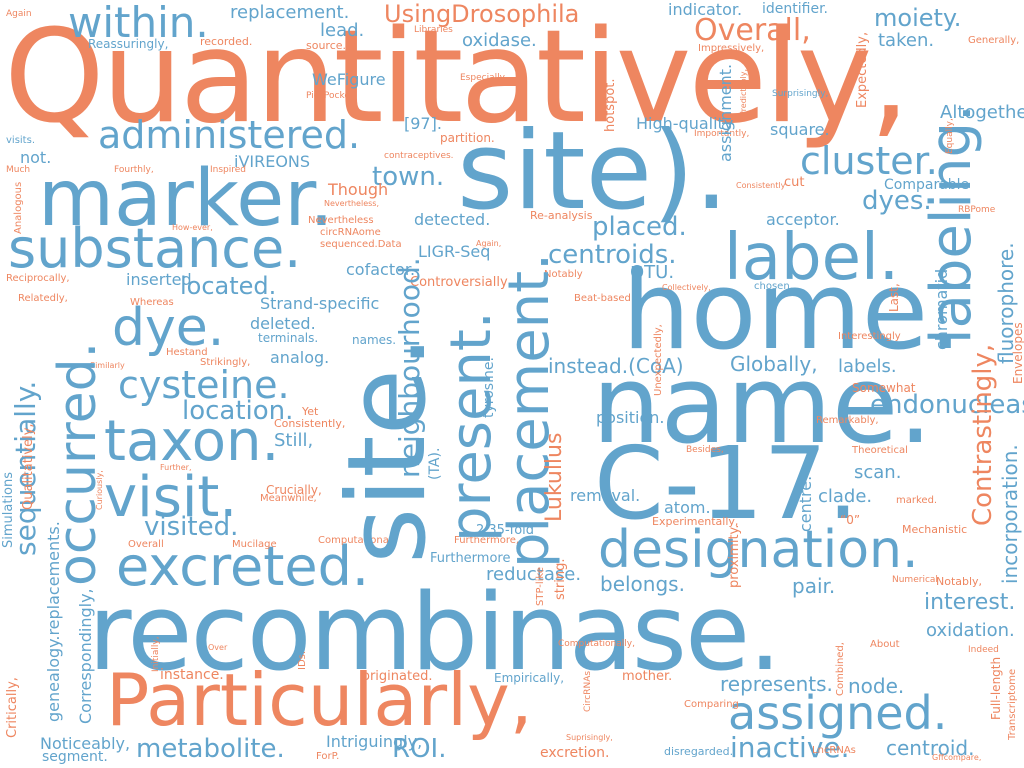 This screenshot has height=768, width=1024. I want to click on word: Simulations, so click(8, 509).